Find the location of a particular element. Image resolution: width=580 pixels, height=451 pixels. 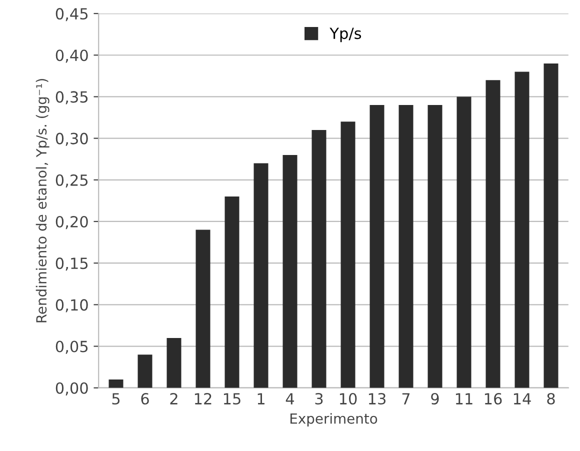

y-tick-label: 0,30 is located at coordinates (72, 139).